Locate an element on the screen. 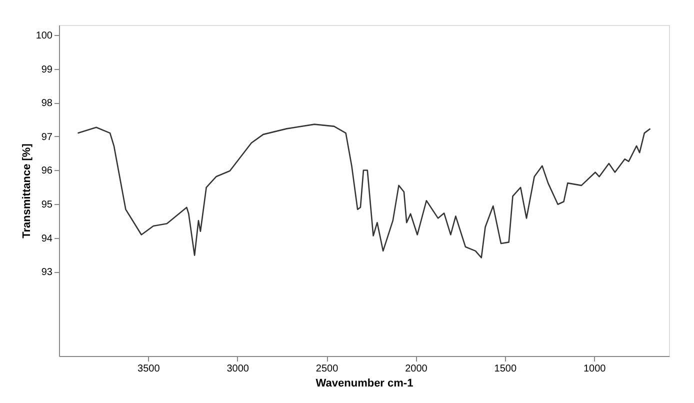  y-axis-title: Transmittance [%] is located at coordinates (26, 190).